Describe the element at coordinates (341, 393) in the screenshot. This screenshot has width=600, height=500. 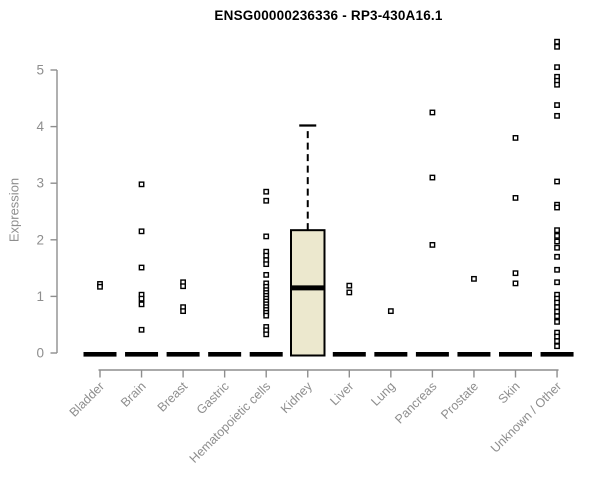
I see `x-tick-label-liver: Liver` at that location.